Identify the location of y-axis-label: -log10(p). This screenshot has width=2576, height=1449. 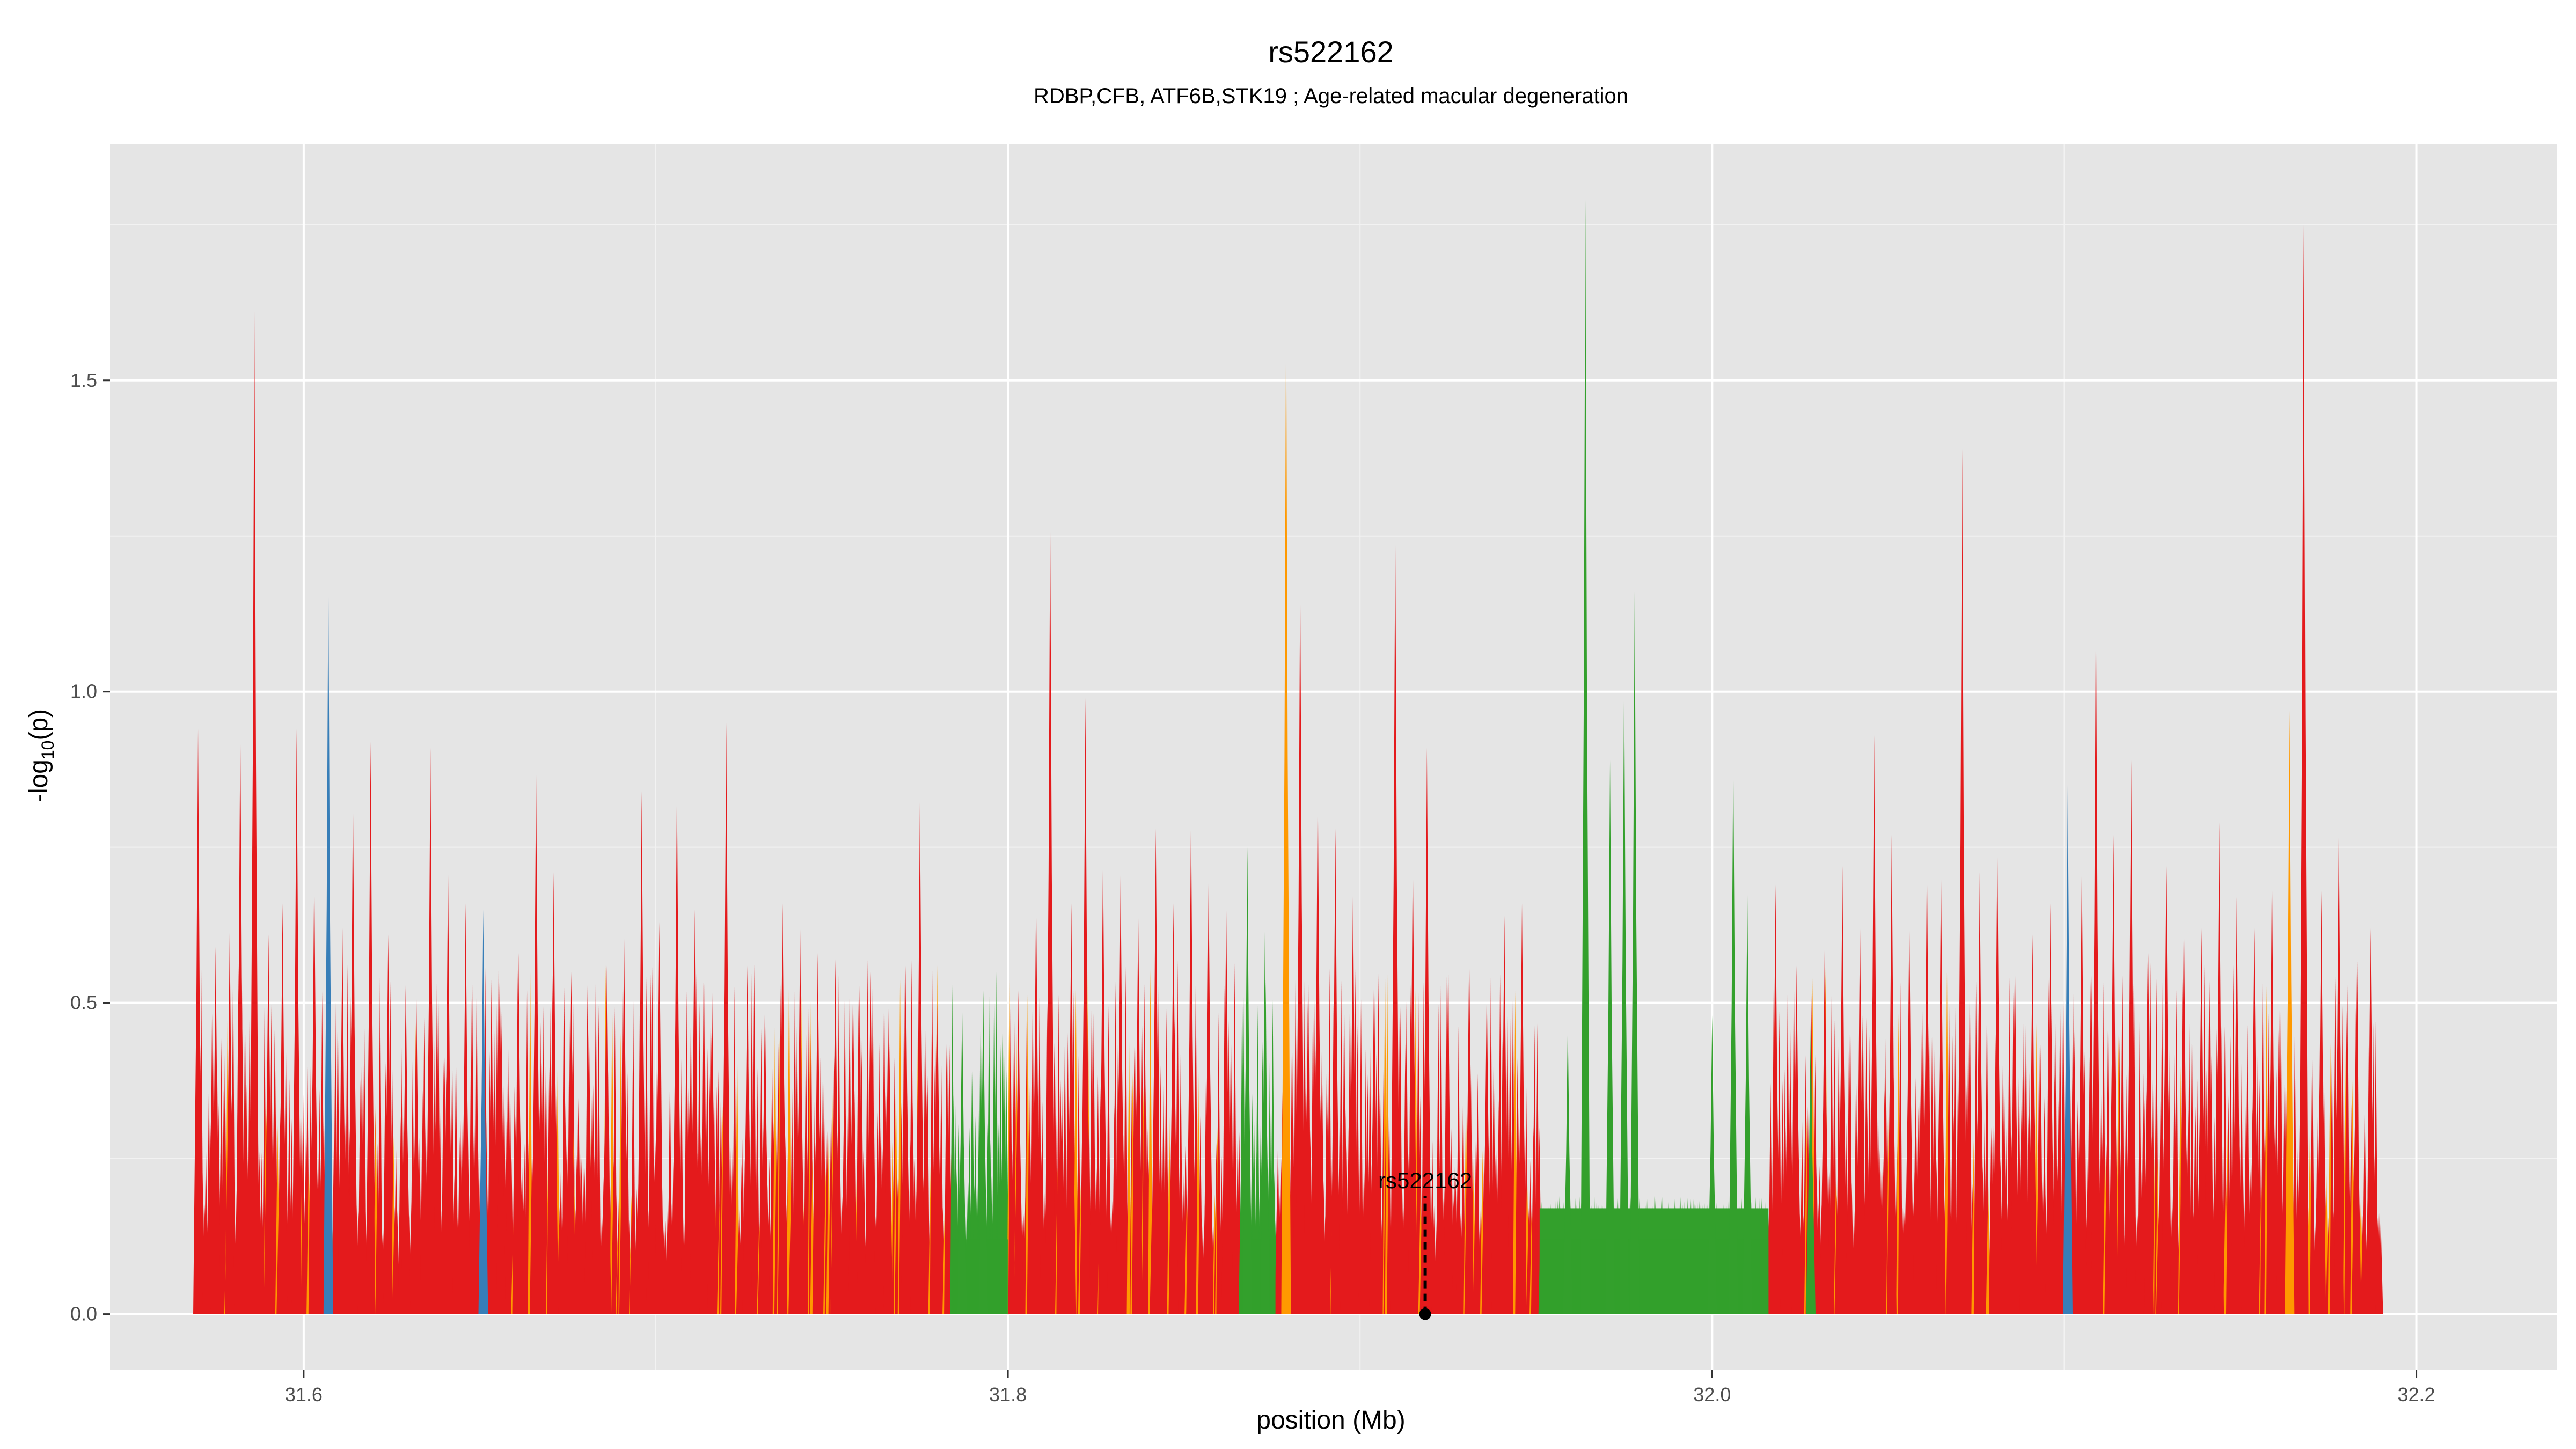
(41, 755).